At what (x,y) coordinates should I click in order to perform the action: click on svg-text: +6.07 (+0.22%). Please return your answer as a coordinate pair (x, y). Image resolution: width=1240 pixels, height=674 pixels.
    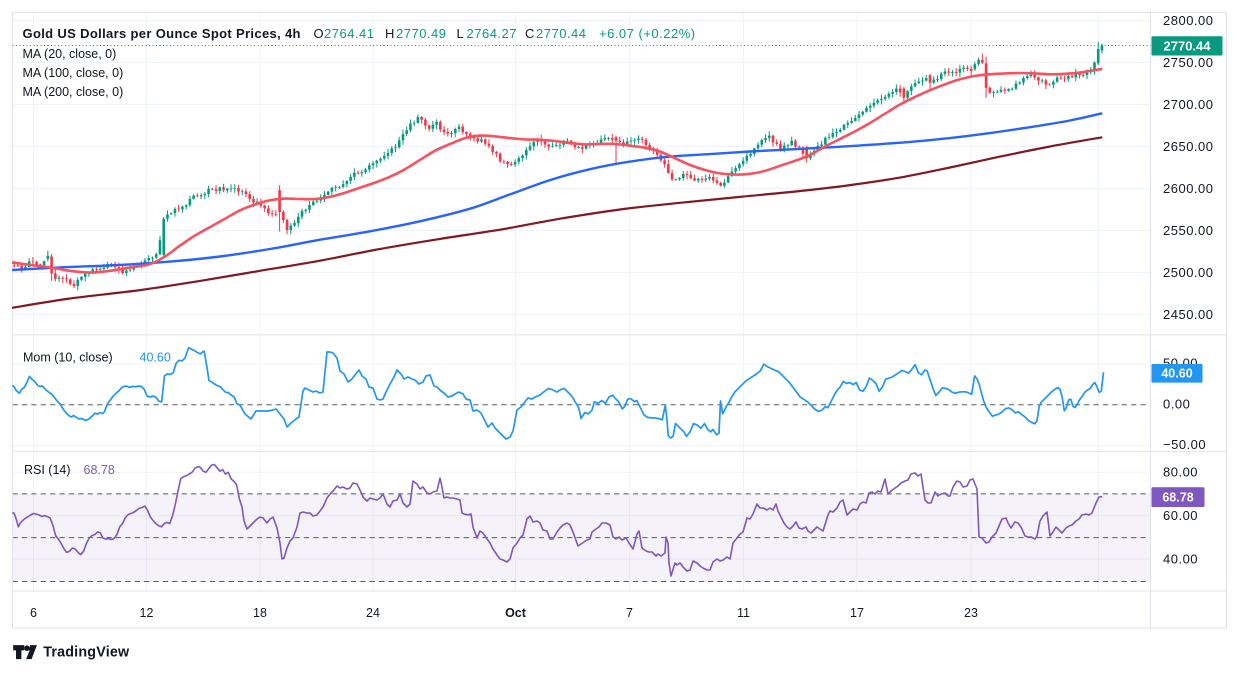
    Looking at the image, I should click on (647, 33).